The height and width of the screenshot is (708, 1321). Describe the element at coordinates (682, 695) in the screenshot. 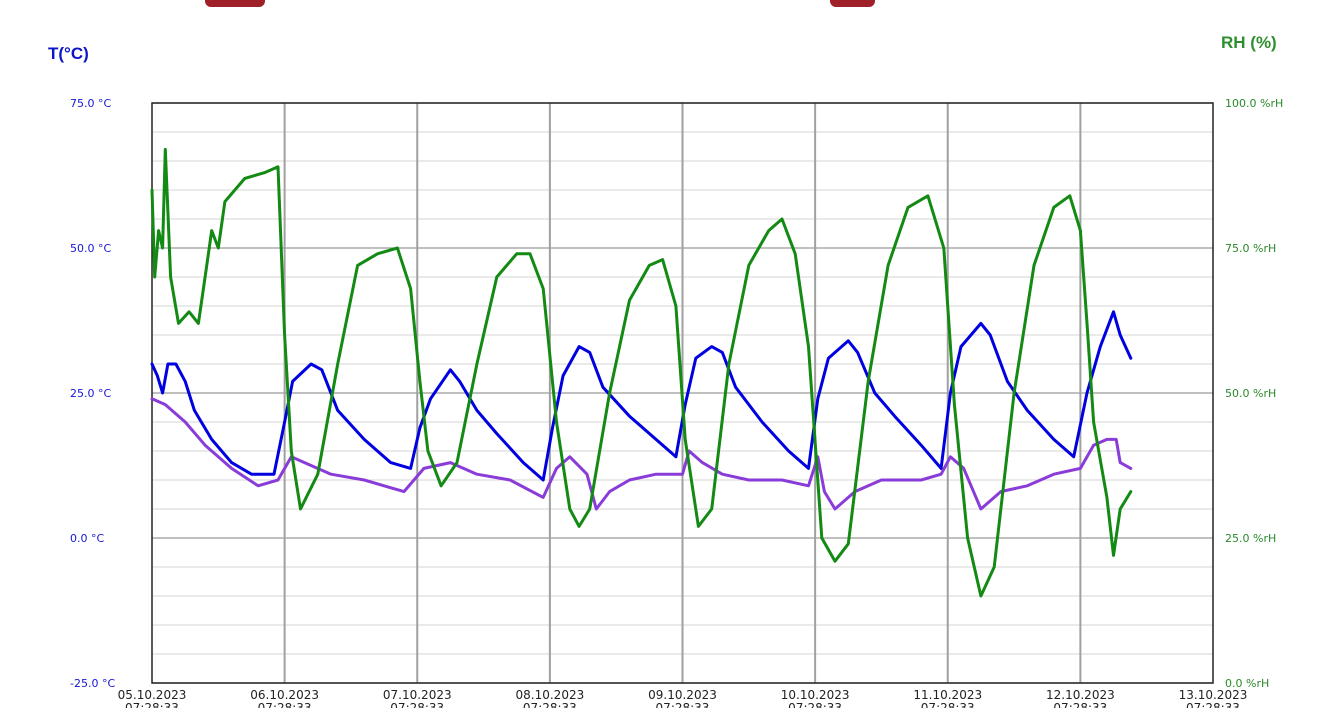

I see `x-tick-date: 09.10.2023` at that location.